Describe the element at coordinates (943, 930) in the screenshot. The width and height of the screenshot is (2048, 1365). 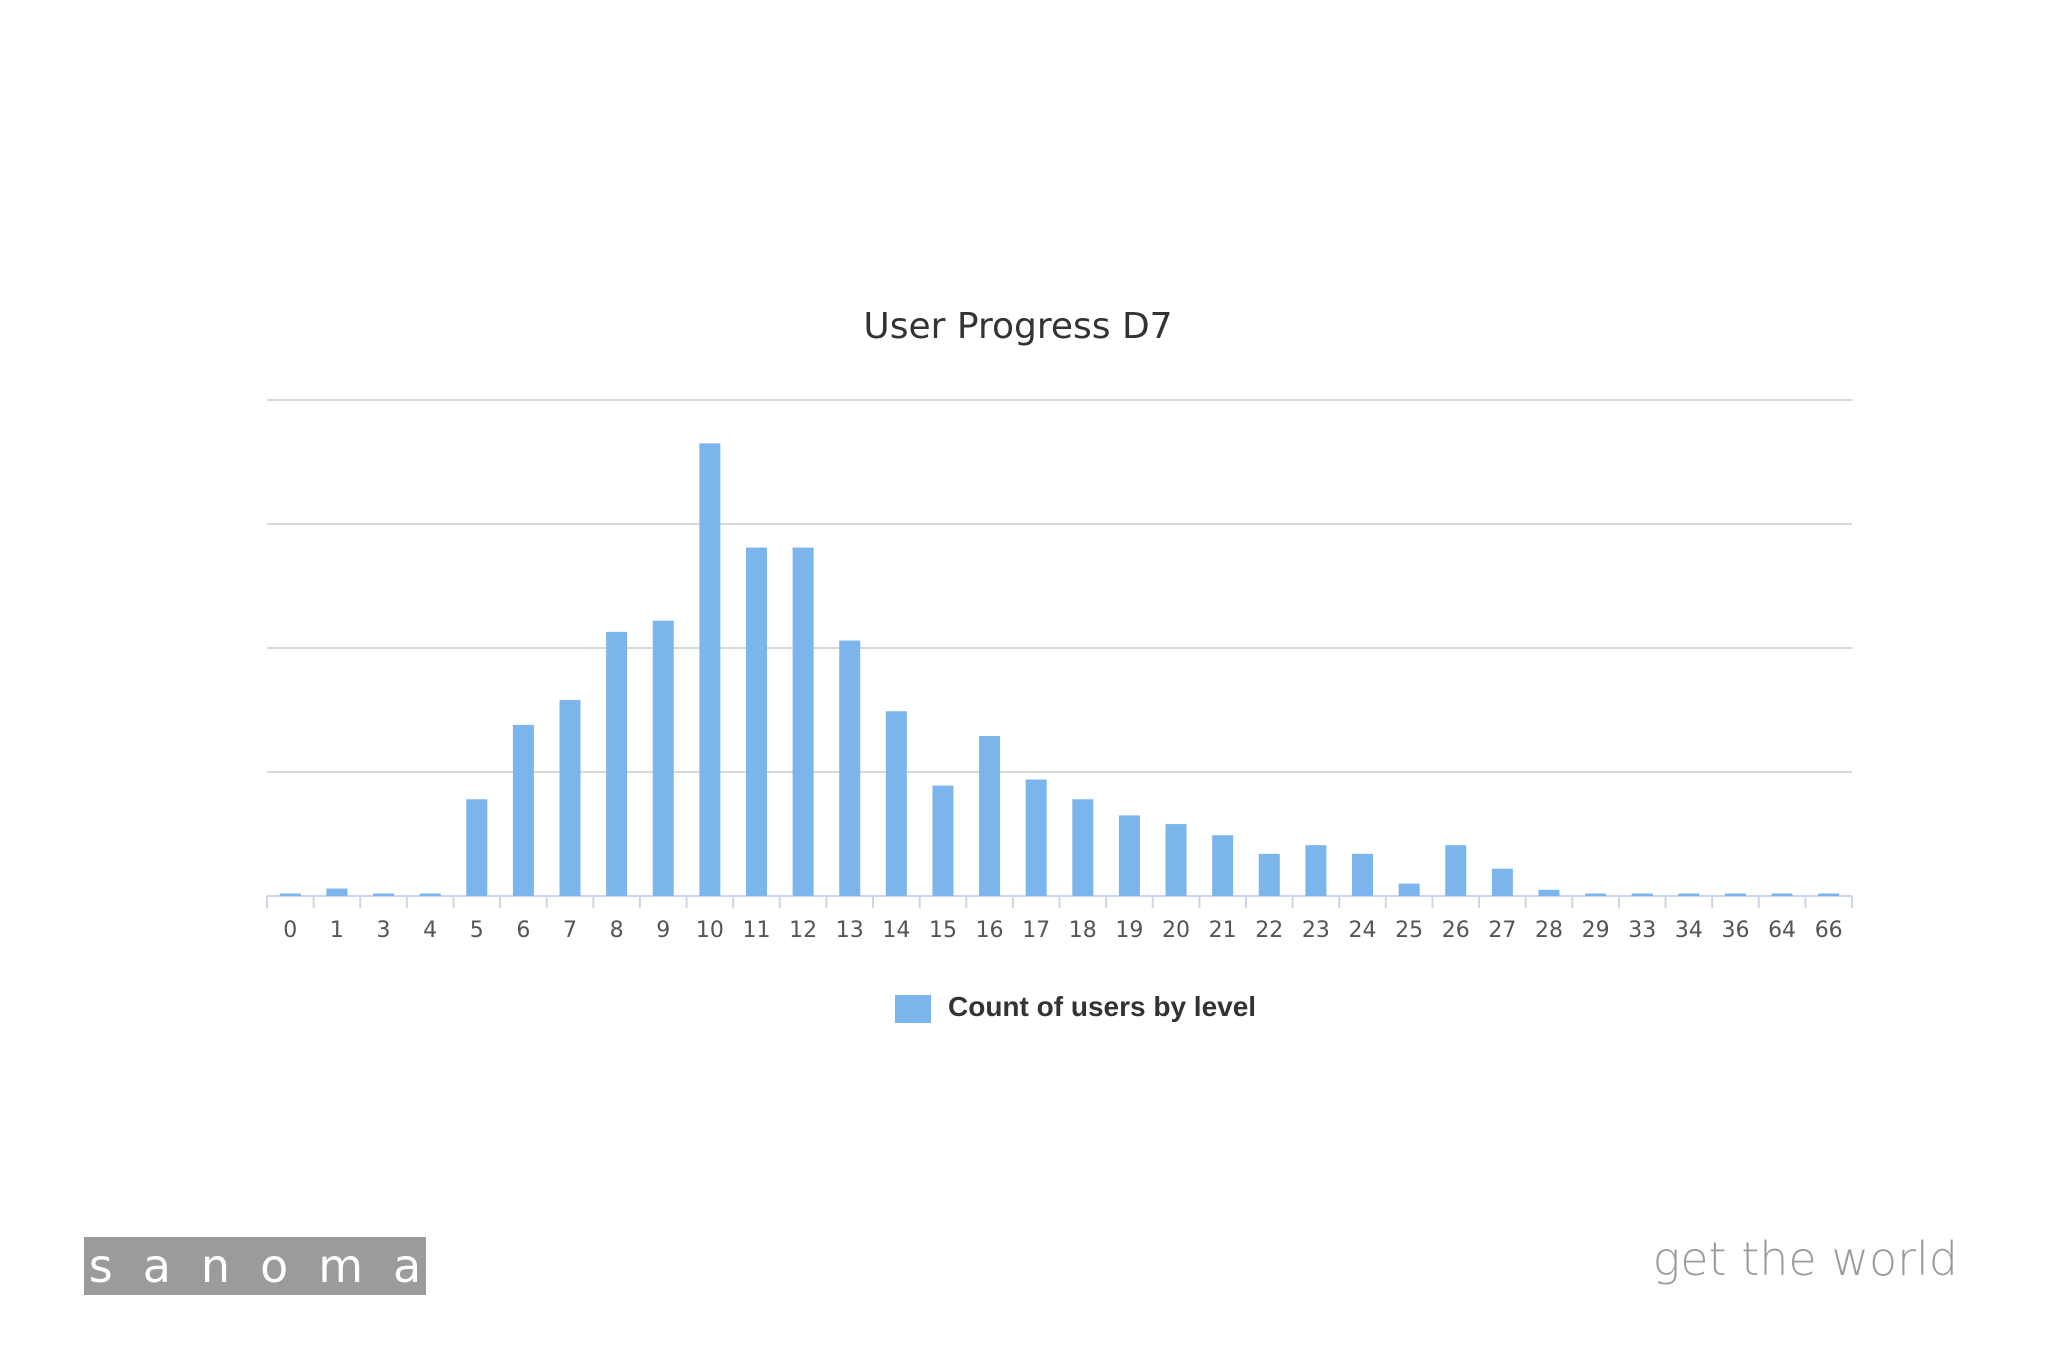
I see `x-tick-label: 15` at that location.